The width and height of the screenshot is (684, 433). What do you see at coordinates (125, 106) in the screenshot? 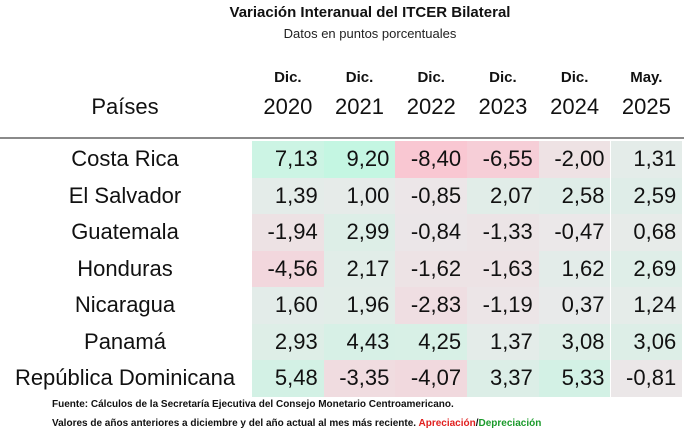
I see `column-header: Países` at bounding box center [125, 106].